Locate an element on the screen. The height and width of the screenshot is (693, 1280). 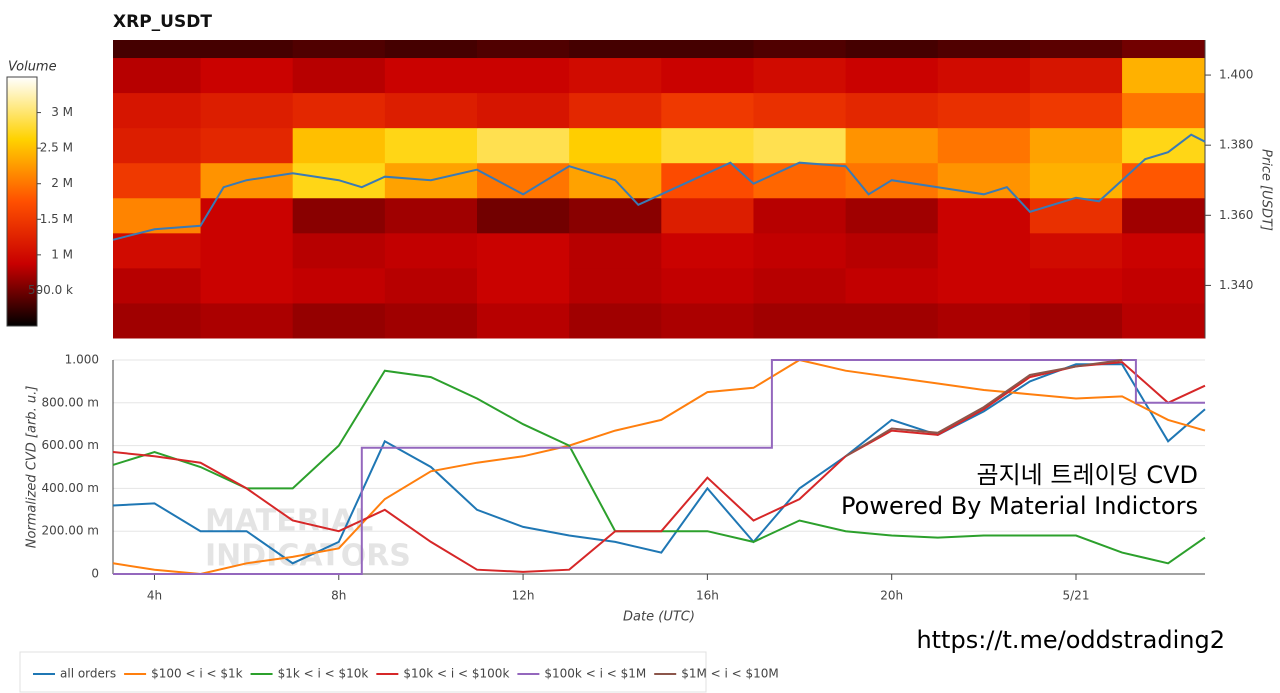
colorbar-title: Volume is located at coordinates (32, 67).